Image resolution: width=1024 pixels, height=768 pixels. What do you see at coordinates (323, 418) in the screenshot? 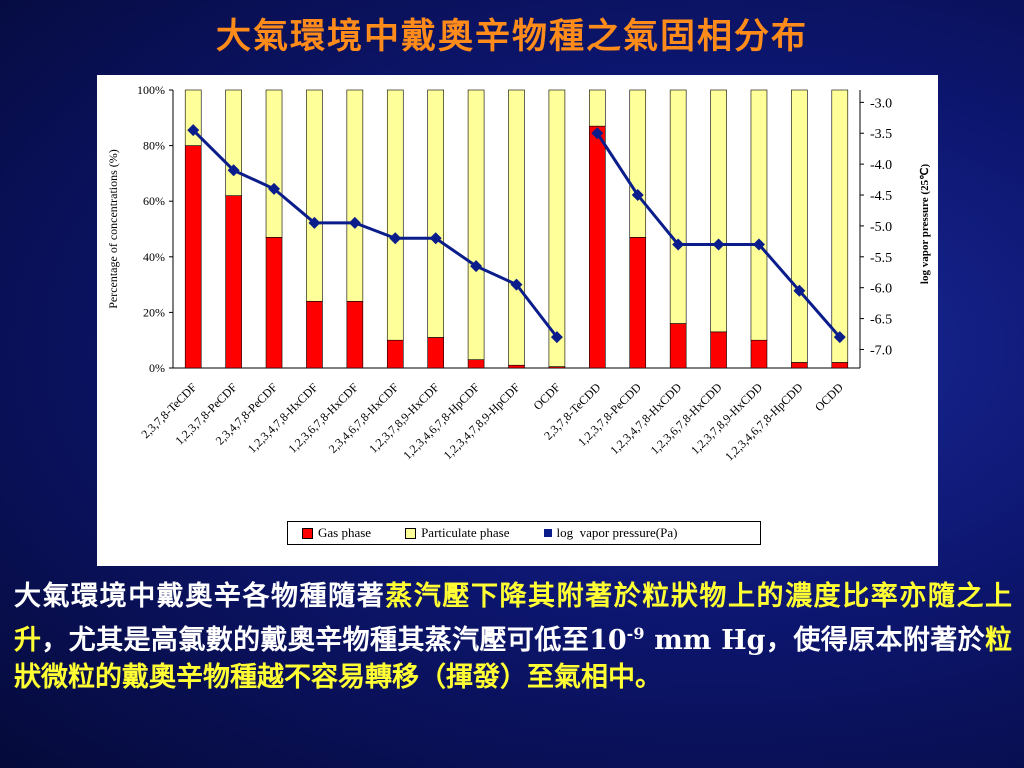
I see `x-tick-label: 1,2,3,6,7,8-HxCDF` at bounding box center [323, 418].